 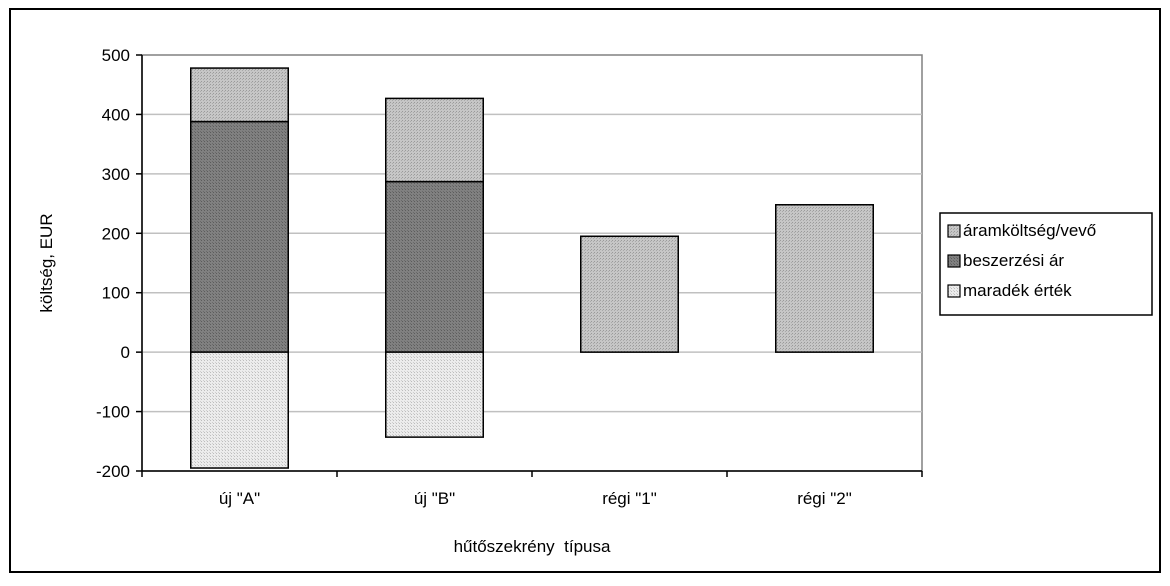 What do you see at coordinates (116, 293) in the screenshot?
I see `y-tick-label: 100` at bounding box center [116, 293].